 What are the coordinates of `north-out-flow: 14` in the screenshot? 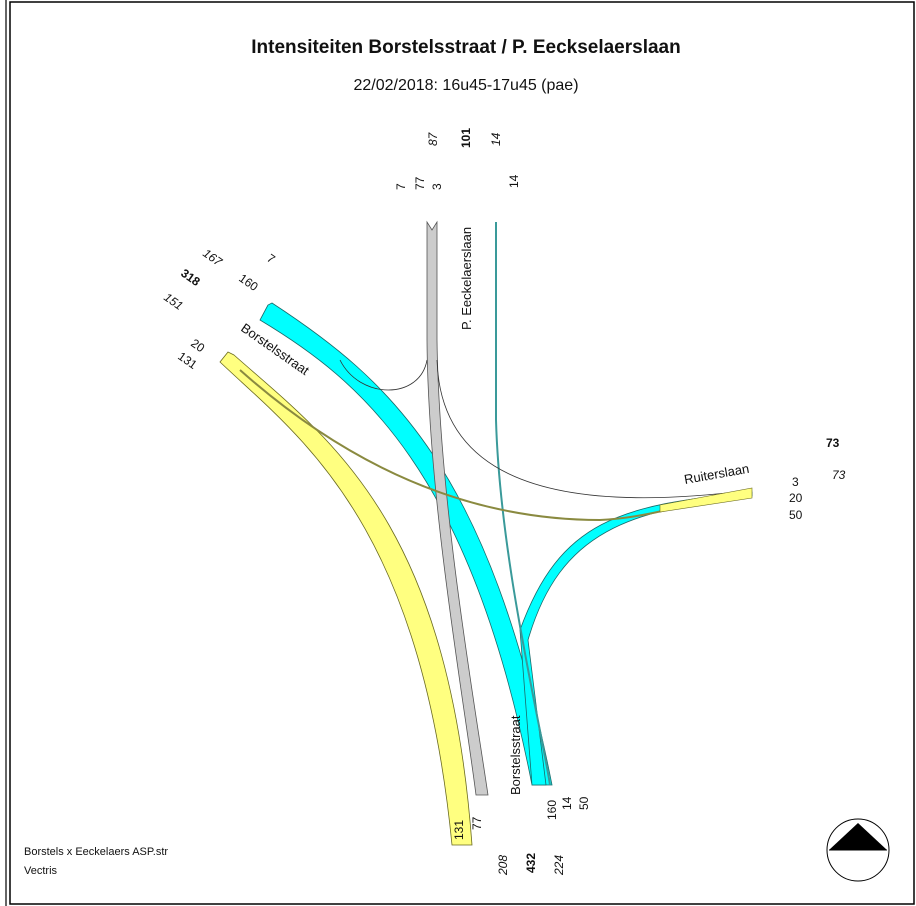 It's located at (514, 181).